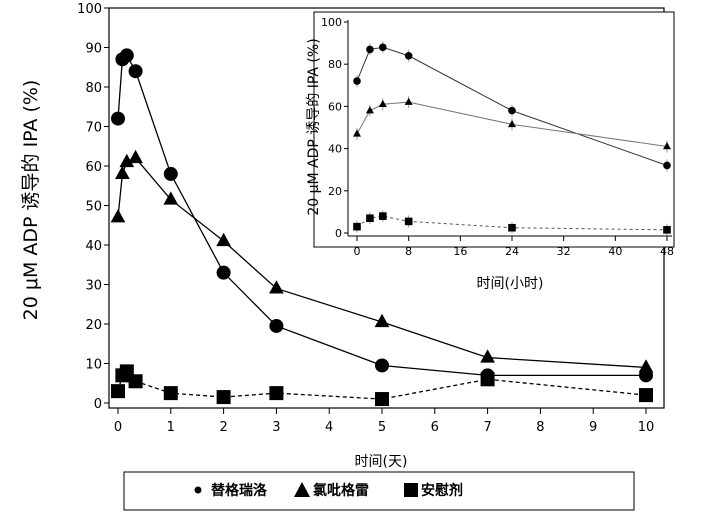 This screenshot has width=710, height=523. What do you see at coordinates (335, 106) in the screenshot?
I see `inset-y-tick-label: 60` at bounding box center [335, 106].